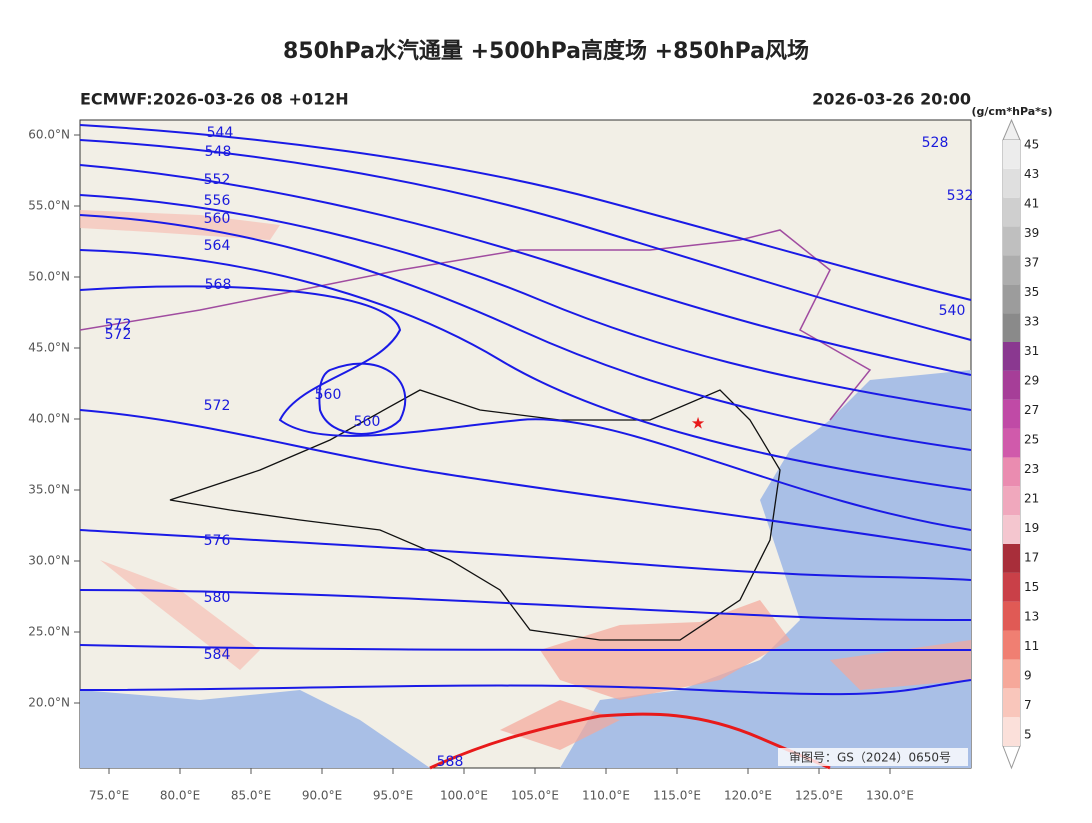 This screenshot has width=1092, height=823. What do you see at coordinates (748, 796) in the screenshot?
I see `lon-label: 120.0°E` at bounding box center [748, 796].